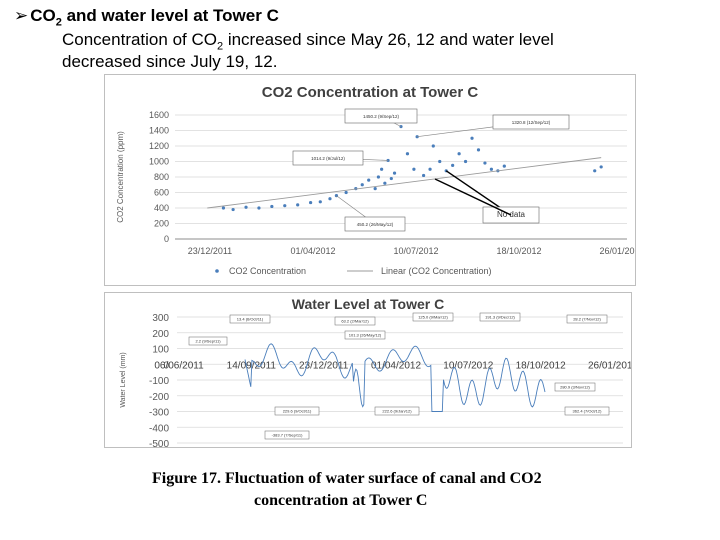 The width and height of the screenshot is (720, 540). What do you see at coordinates (161, 224) in the screenshot?
I see `co2-y-tick-label: 200` at bounding box center [161, 224].